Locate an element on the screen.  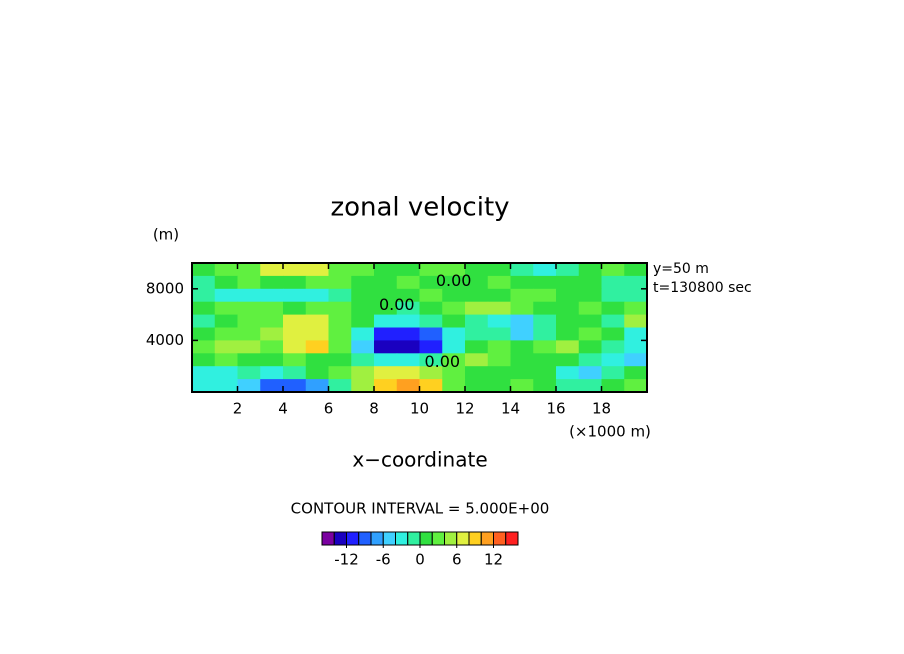
colorbar-tick-label: -6 is located at coordinates (383, 560).